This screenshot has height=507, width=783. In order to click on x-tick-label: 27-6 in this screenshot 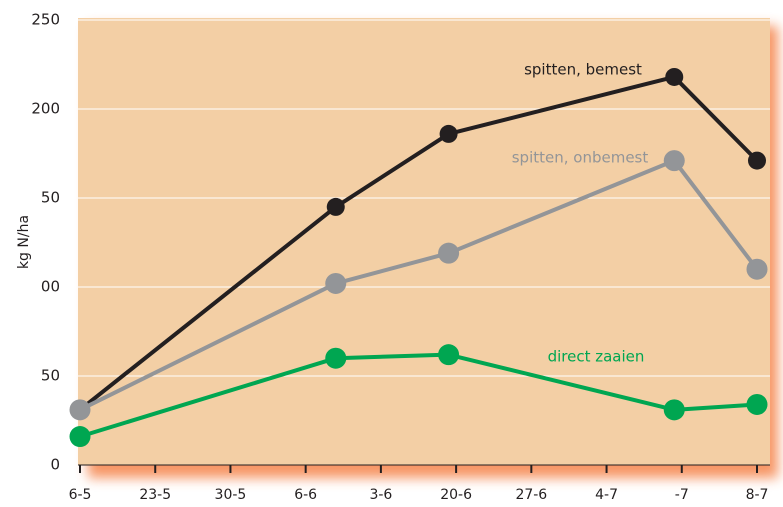, I will do `click(531, 495)`.